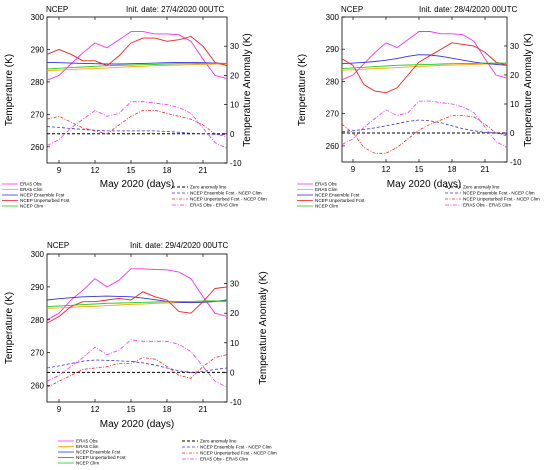 This screenshot has width=550, height=470. What do you see at coordinates (175, 9) in the screenshot?
I see `chart-title: Init. date: 27/4/2020 00UTC` at bounding box center [175, 9].